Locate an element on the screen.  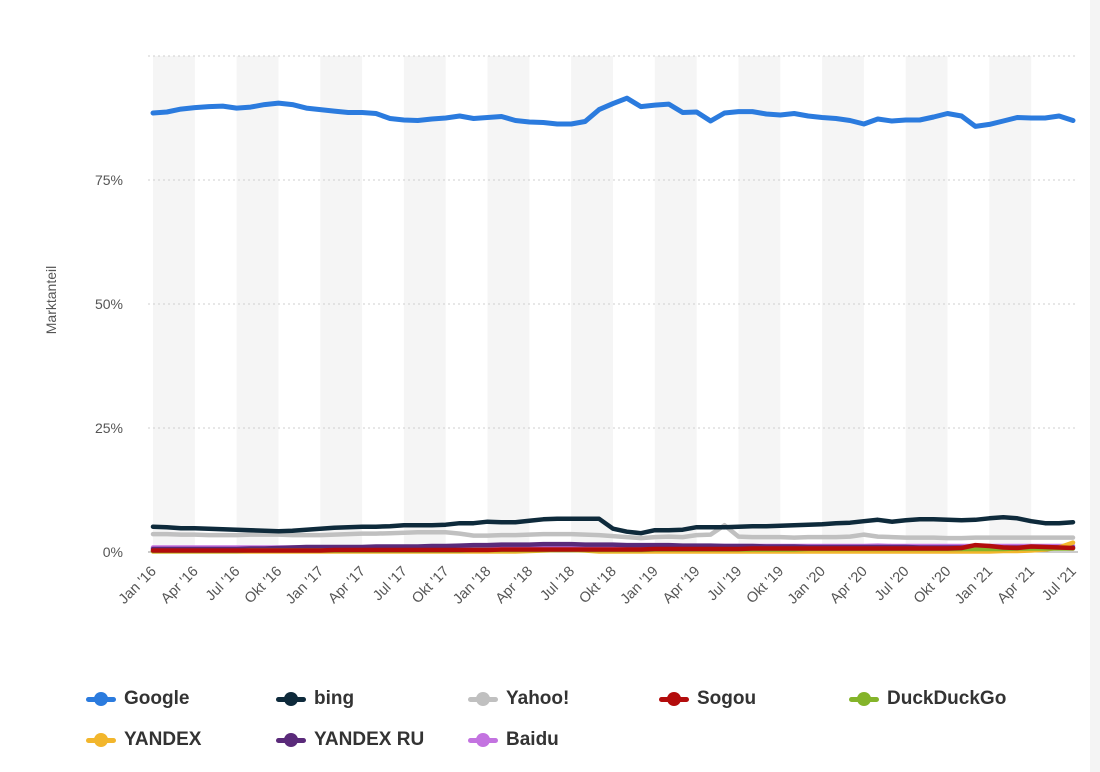
series-line-bing is located at coordinates (613, 525).